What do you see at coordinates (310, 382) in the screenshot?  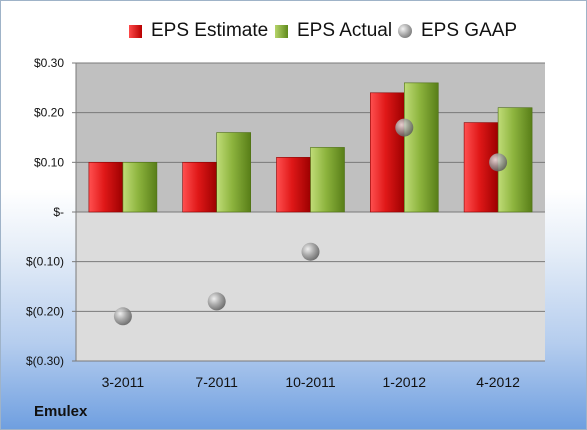 I see `x-tick-label: 10-2011` at bounding box center [310, 382].